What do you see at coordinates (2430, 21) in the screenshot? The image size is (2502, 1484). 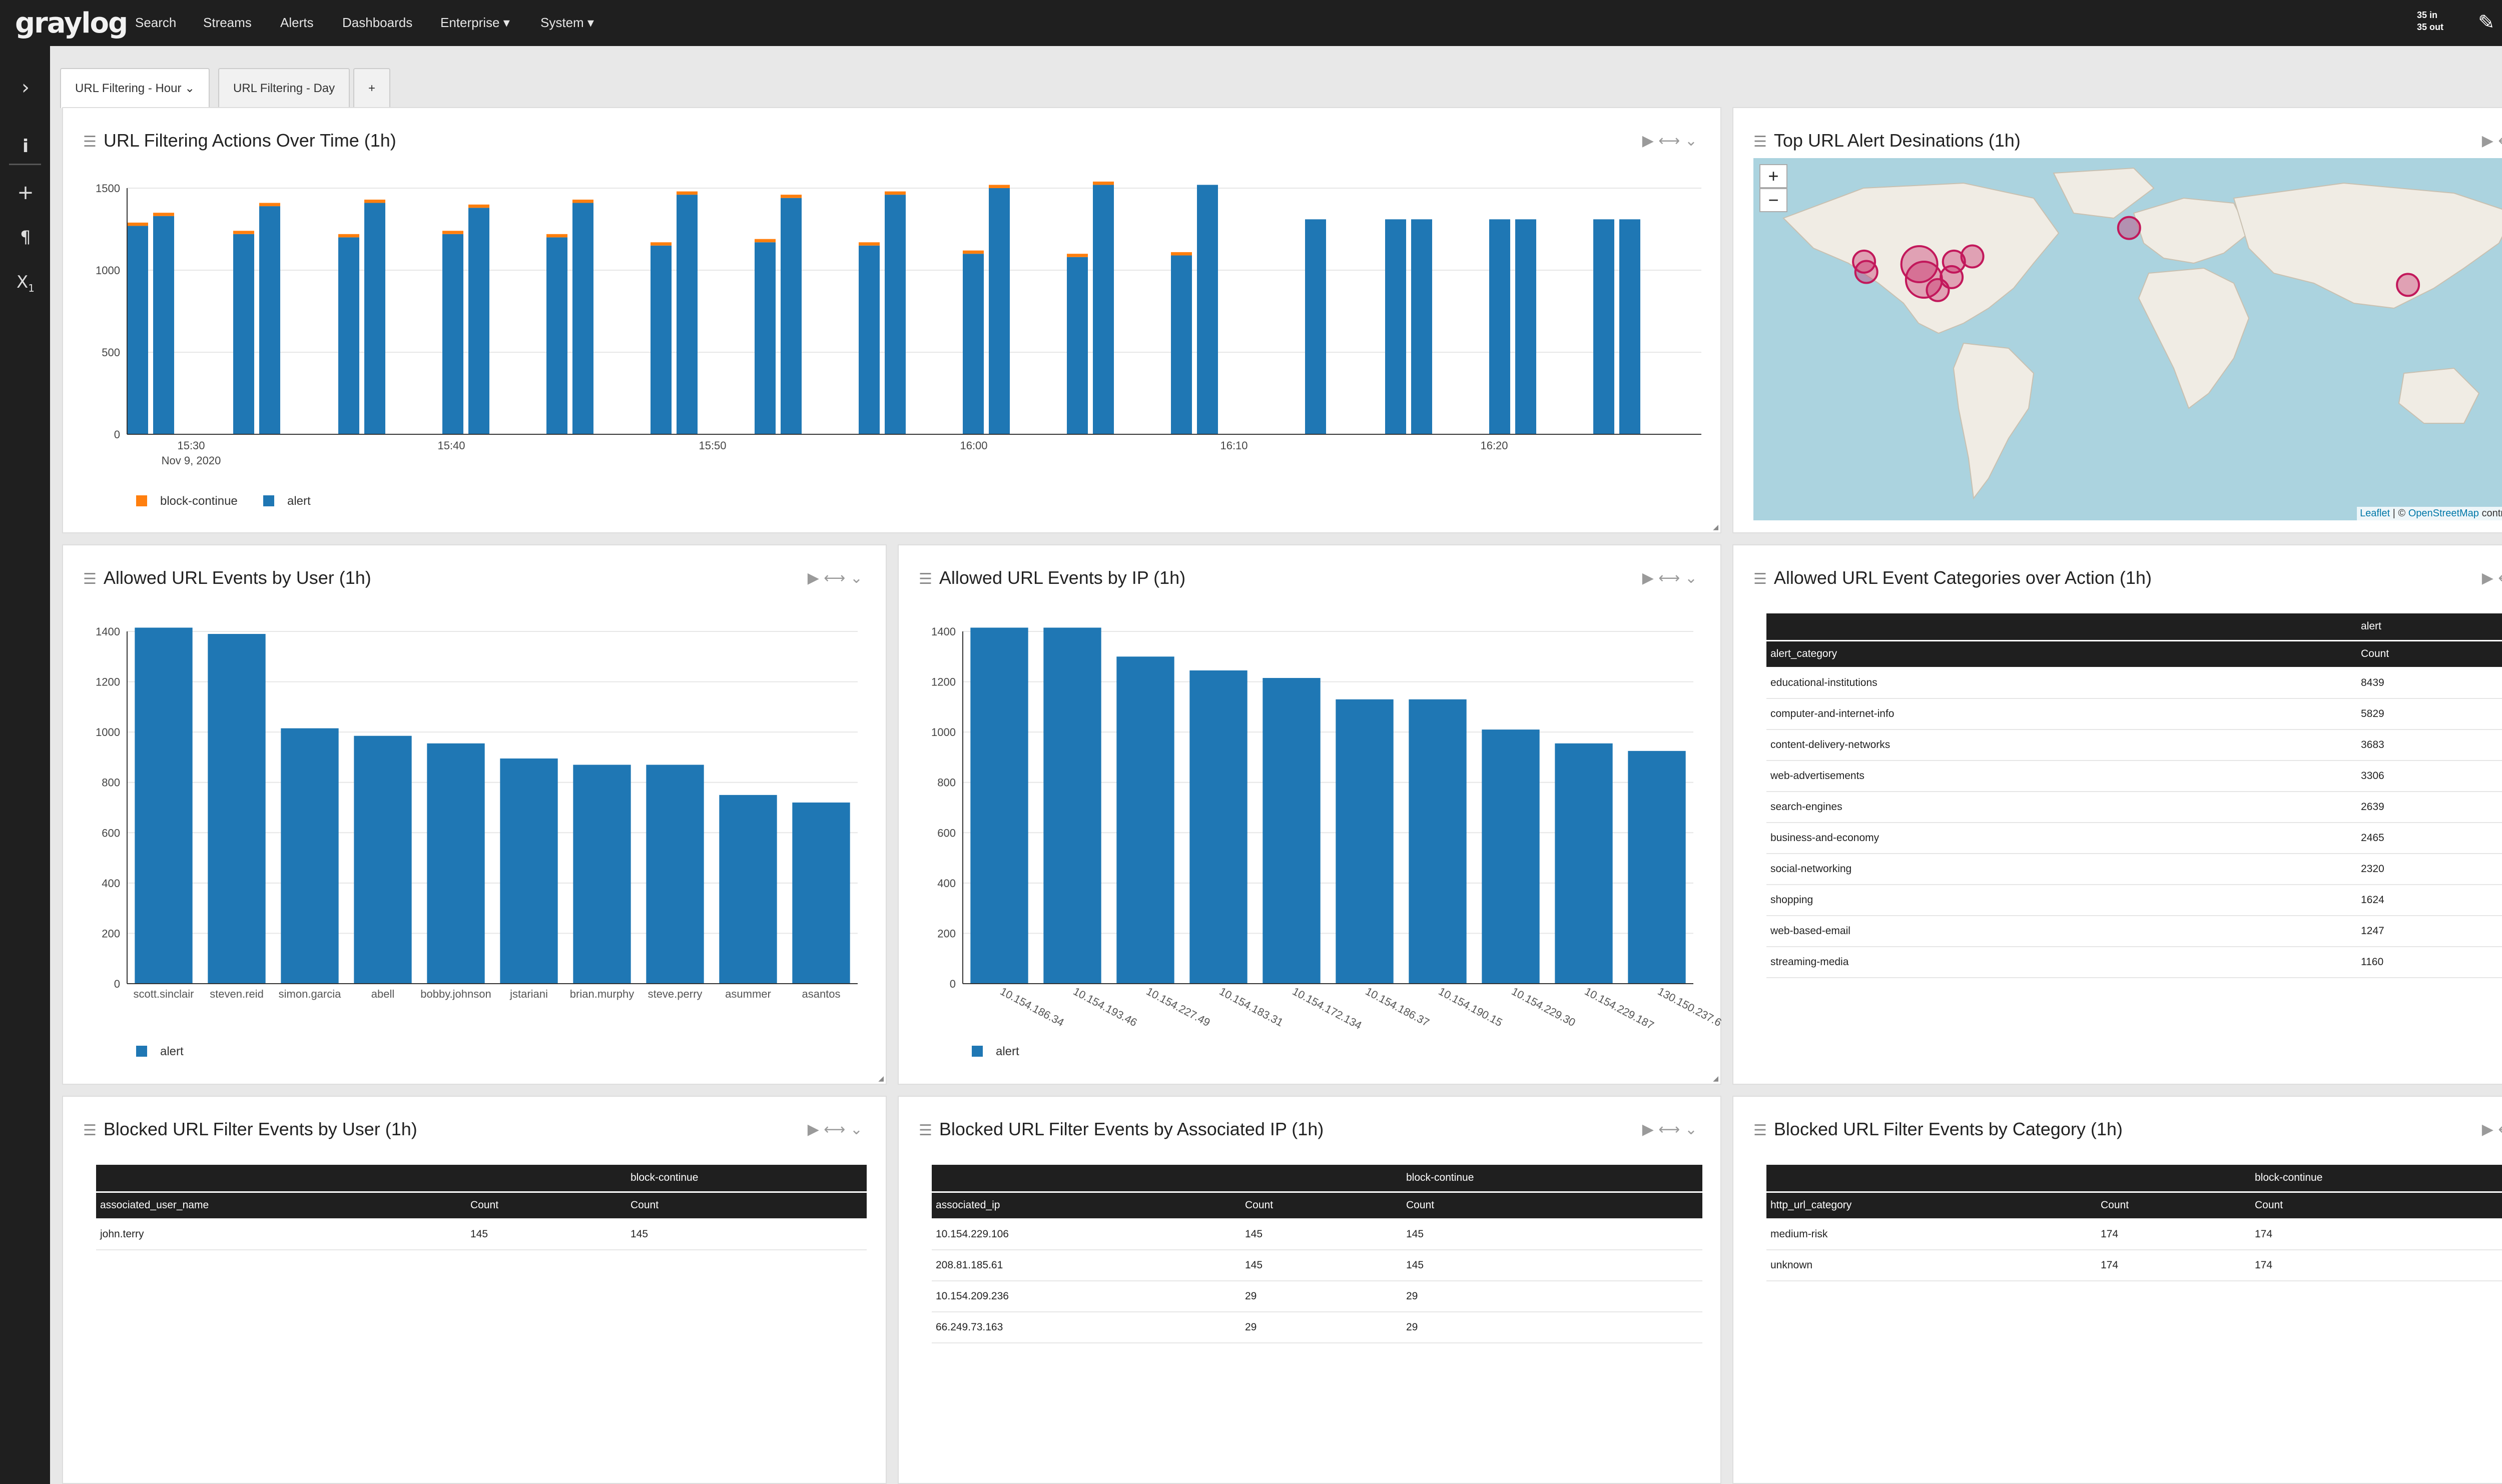 I see `throughput-indicator: 35 in 35 out` at bounding box center [2430, 21].